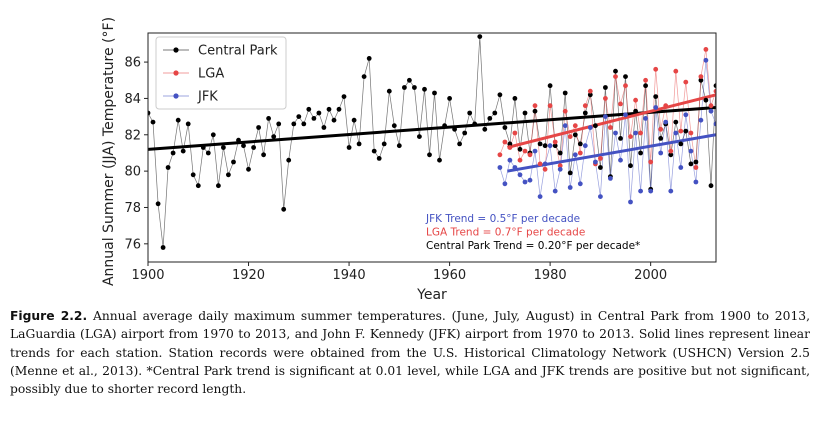  What do you see at coordinates (176, 50) in the screenshot?
I see `legend-central-park-marker` at bounding box center [176, 50].